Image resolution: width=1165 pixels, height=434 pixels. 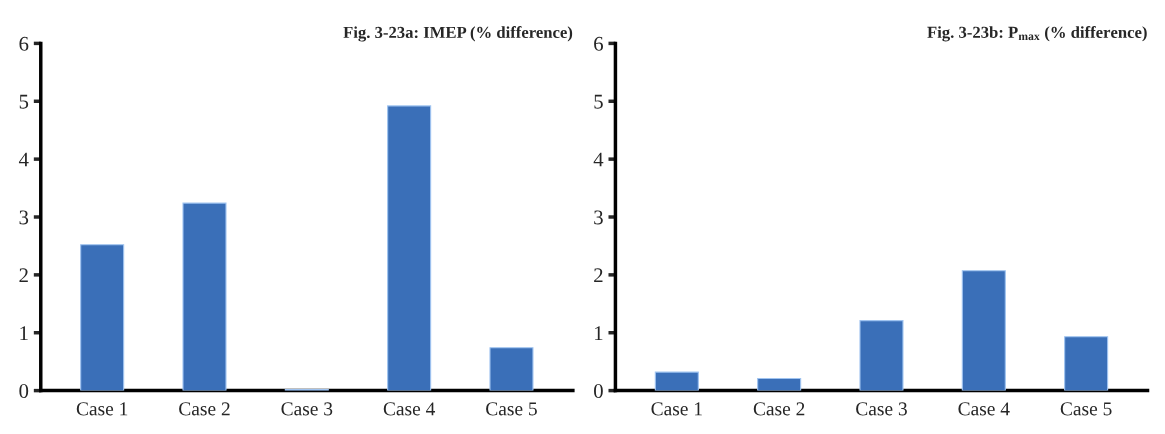 I want to click on chart-title: Fig. 3-23b: P$_{max}$ (% difference), so click(x=1037, y=34).